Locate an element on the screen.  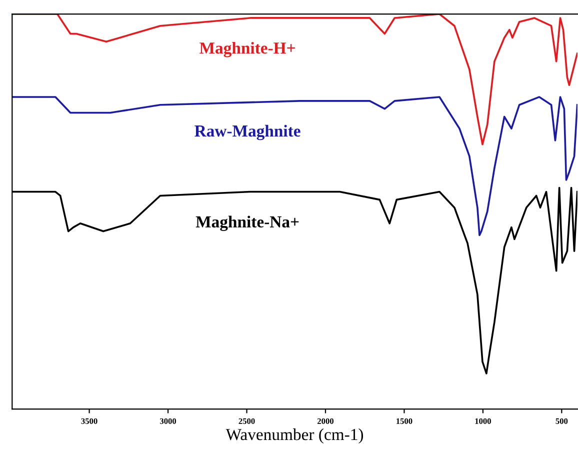
series-label: Maghnite-Na+ is located at coordinates (247, 224).